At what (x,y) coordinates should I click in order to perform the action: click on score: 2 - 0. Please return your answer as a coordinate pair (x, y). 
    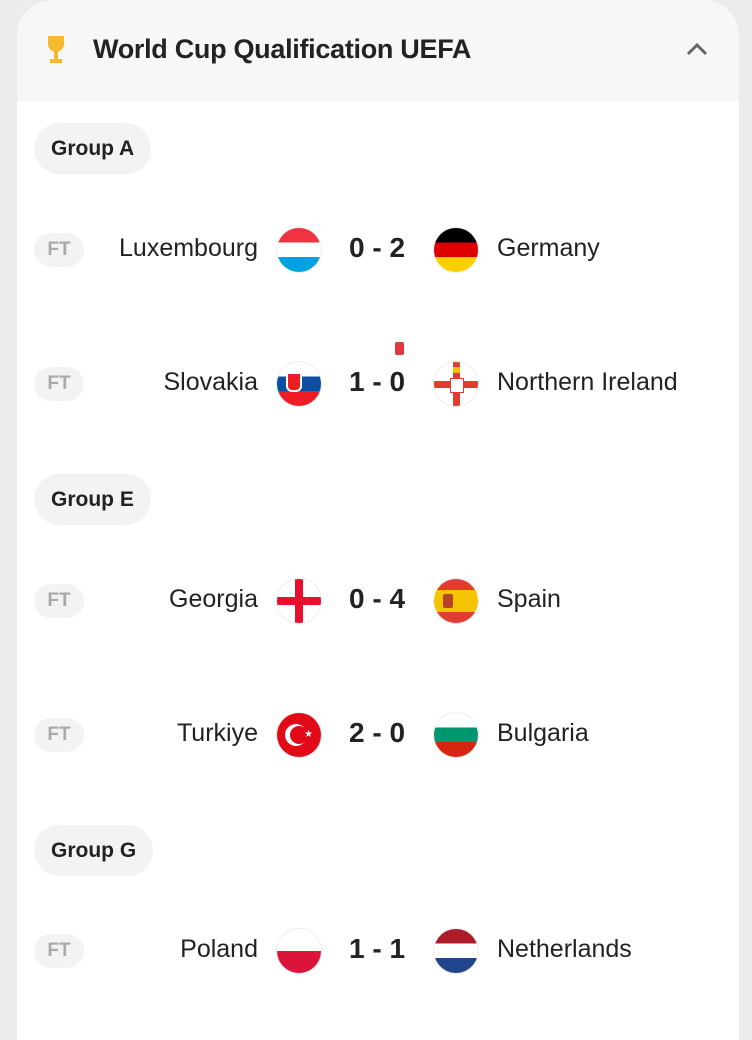
    Looking at the image, I should click on (377, 732).